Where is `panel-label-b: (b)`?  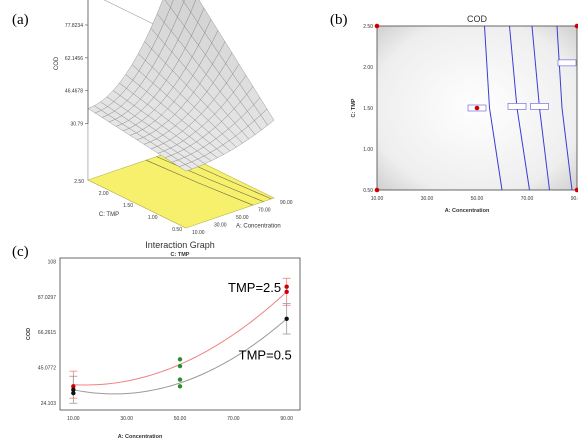
panel-label-b: (b) is located at coordinates (339, 20).